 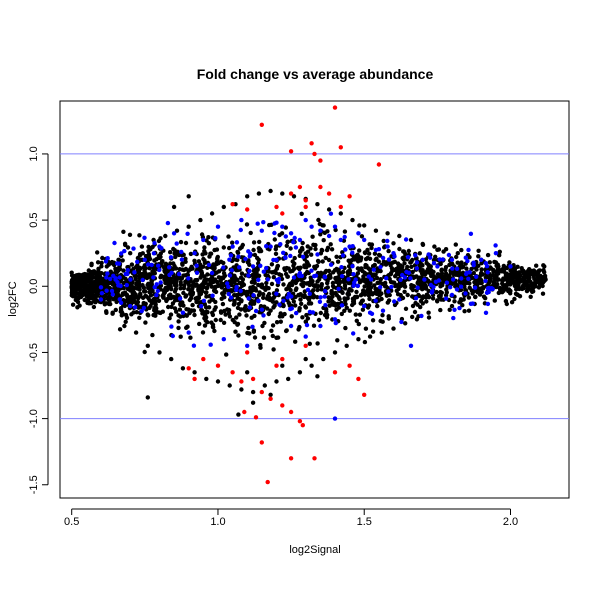 What do you see at coordinates (34, 219) in the screenshot?
I see `y-tick-label: 0.5` at bounding box center [34, 219].